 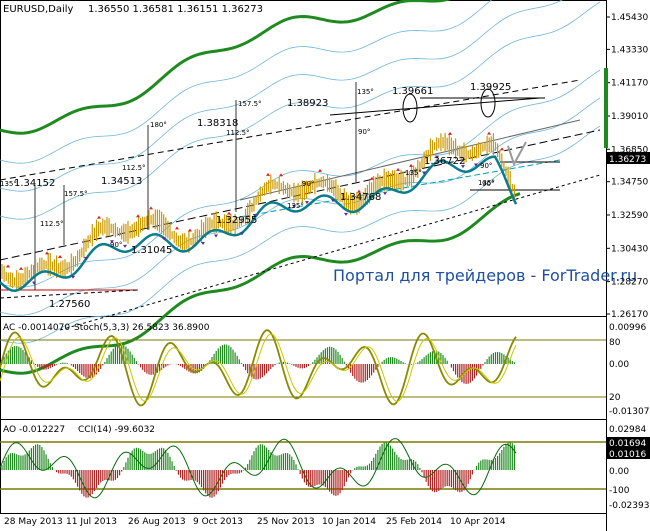 What do you see at coordinates (628, 158) in the screenshot?
I see `current-price-tag` at bounding box center [628, 158].